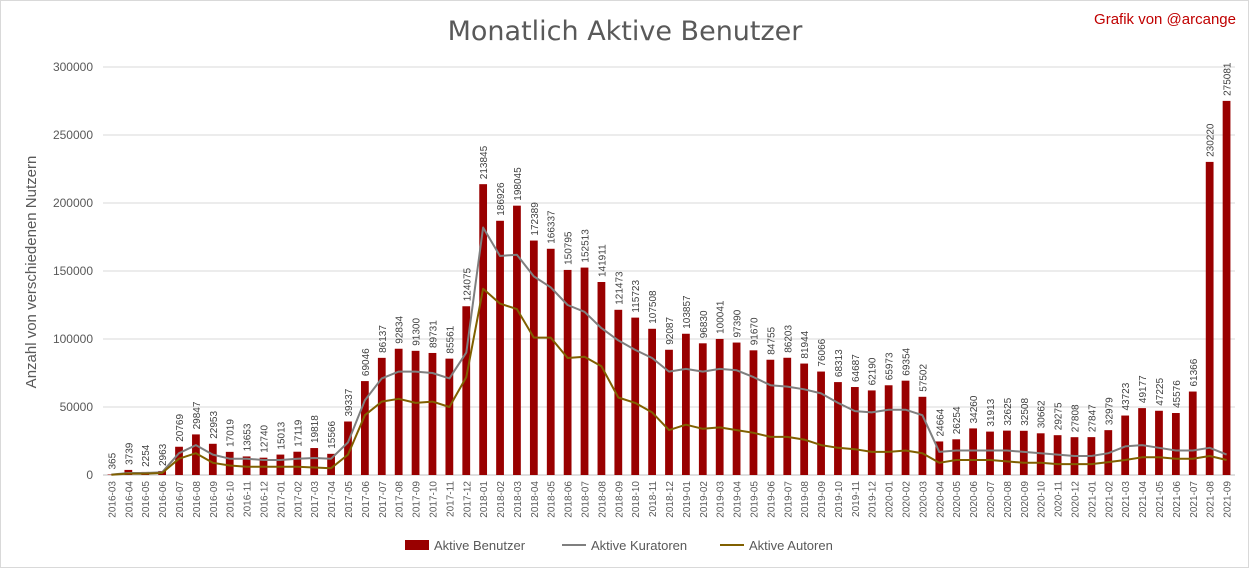 The image size is (1249, 568). I want to click on data-label: 91300, so click(417, 332).